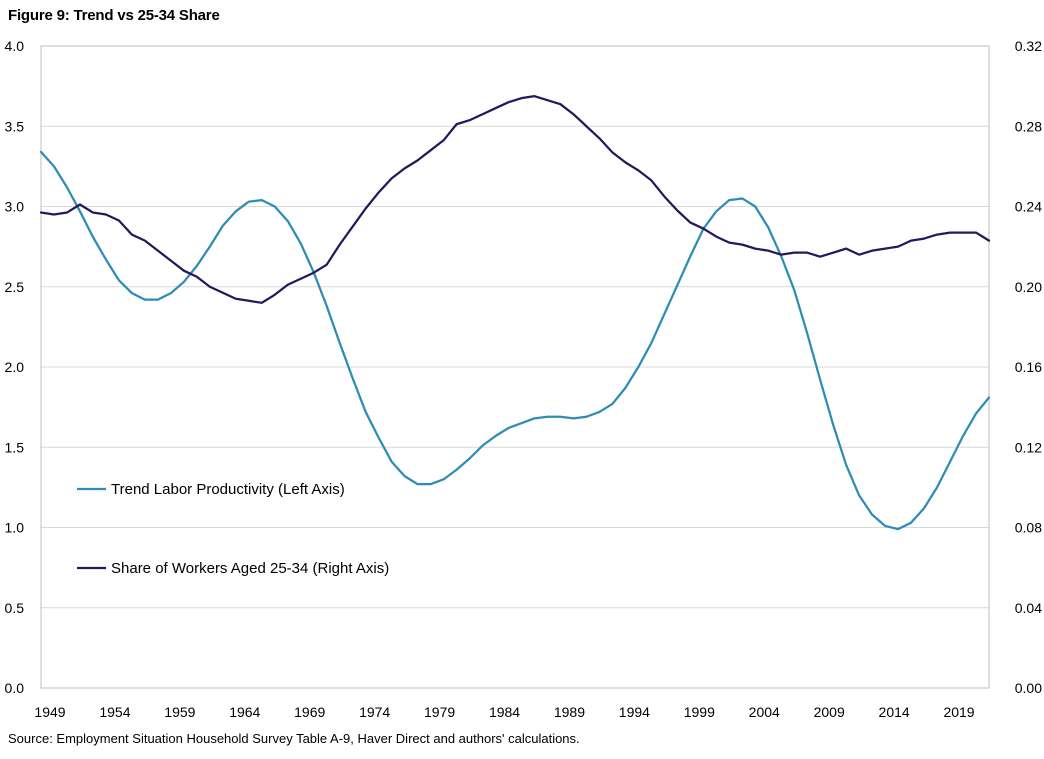 The image size is (1044, 759). Describe the element at coordinates (15, 608) in the screenshot. I see `y-left-tick-label: 0.5` at that location.